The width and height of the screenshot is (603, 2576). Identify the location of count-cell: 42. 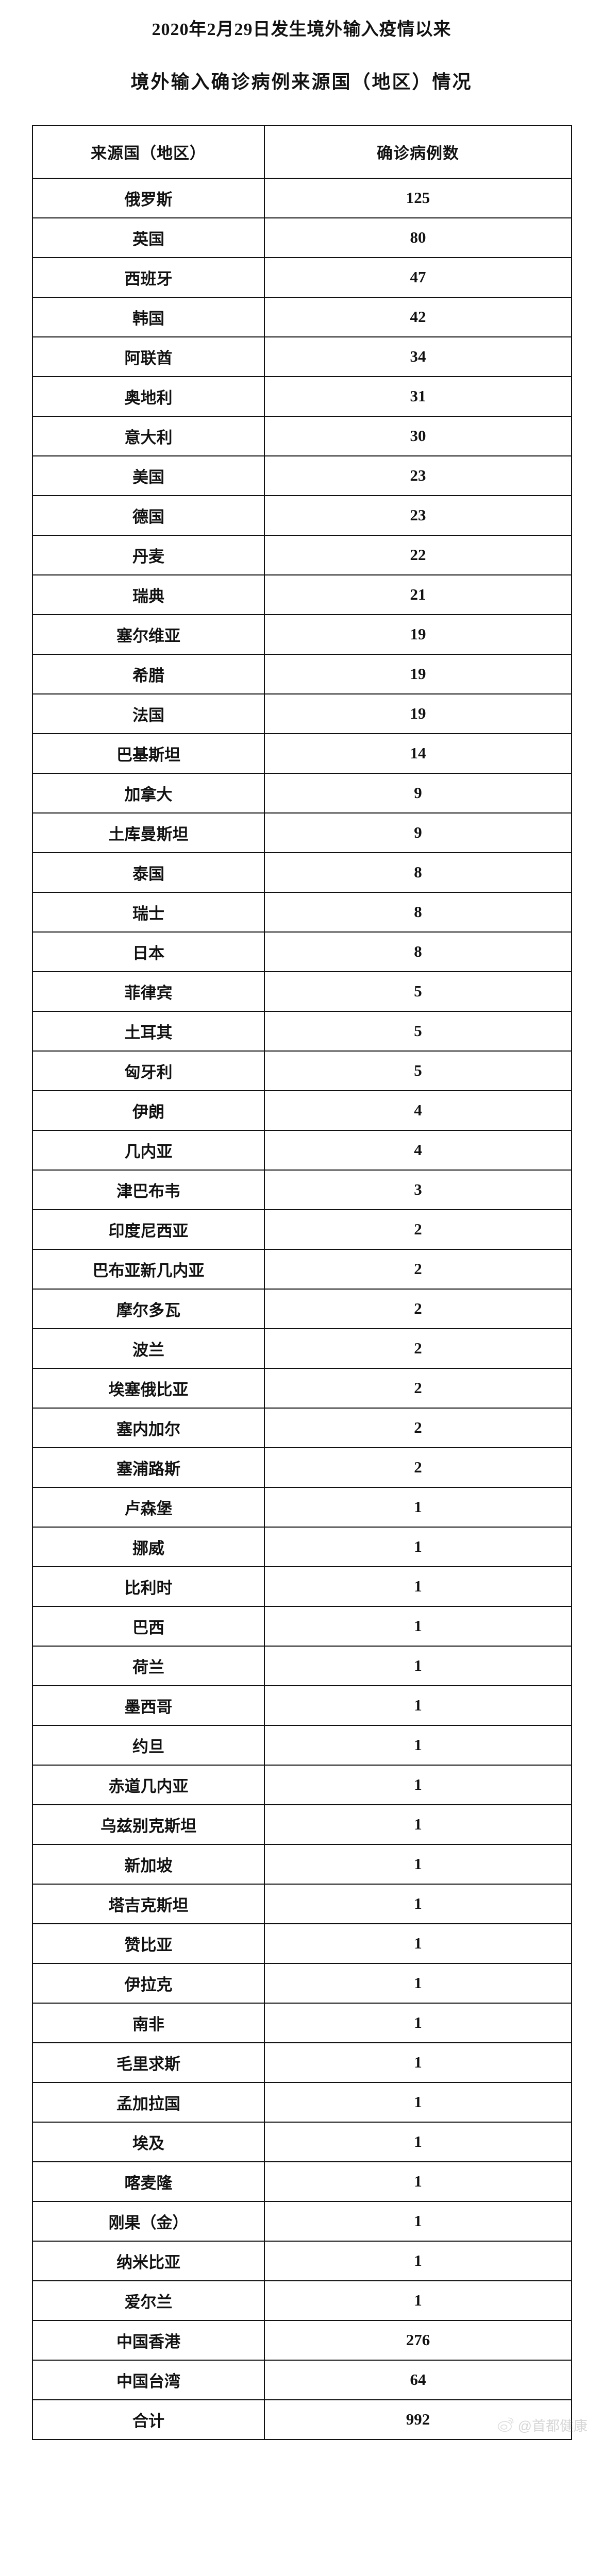
(418, 316).